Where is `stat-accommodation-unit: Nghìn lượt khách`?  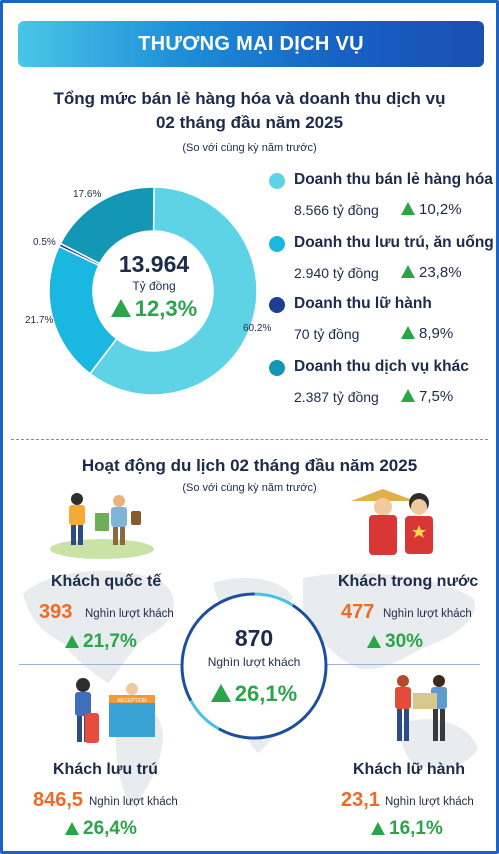
stat-accommodation-unit: Nghìn lượt khách is located at coordinates (133, 802).